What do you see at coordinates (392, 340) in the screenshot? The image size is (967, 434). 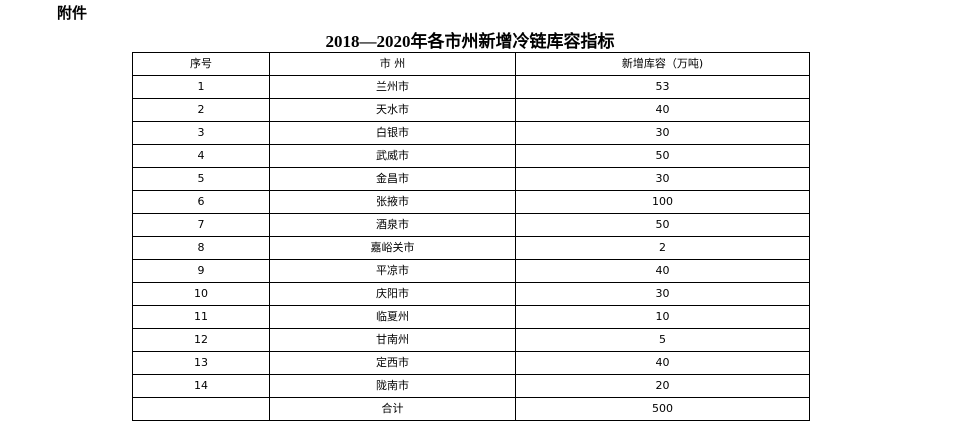 I see `table-cell: 甘南州` at bounding box center [392, 340].